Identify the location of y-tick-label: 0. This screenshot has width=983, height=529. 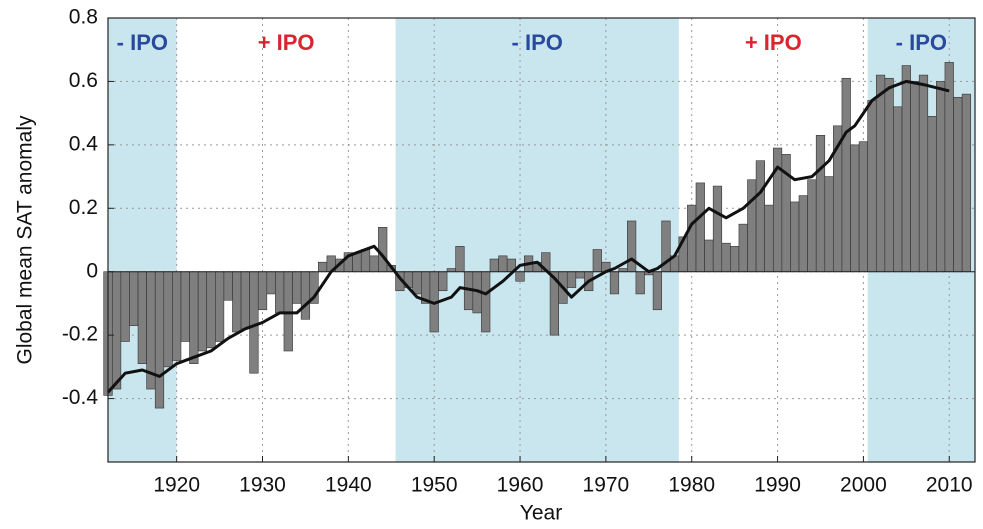
(92, 270).